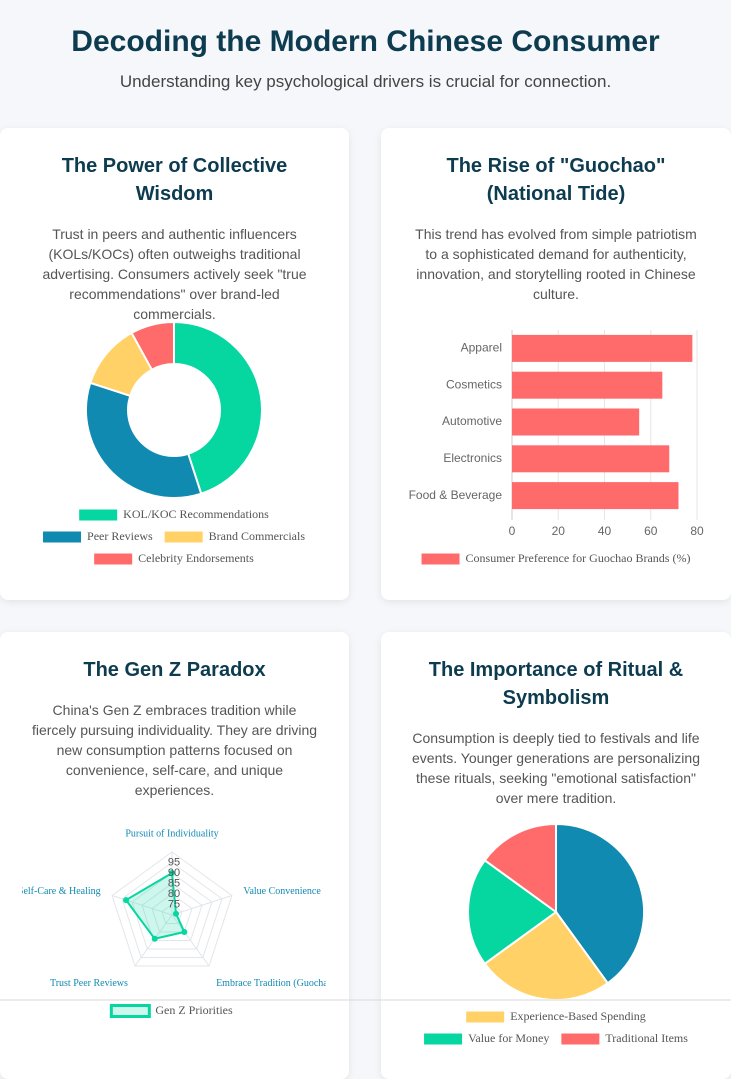 This screenshot has width=731, height=1079. What do you see at coordinates (120, 536) in the screenshot?
I see `legend-label: Peer Reviews` at bounding box center [120, 536].